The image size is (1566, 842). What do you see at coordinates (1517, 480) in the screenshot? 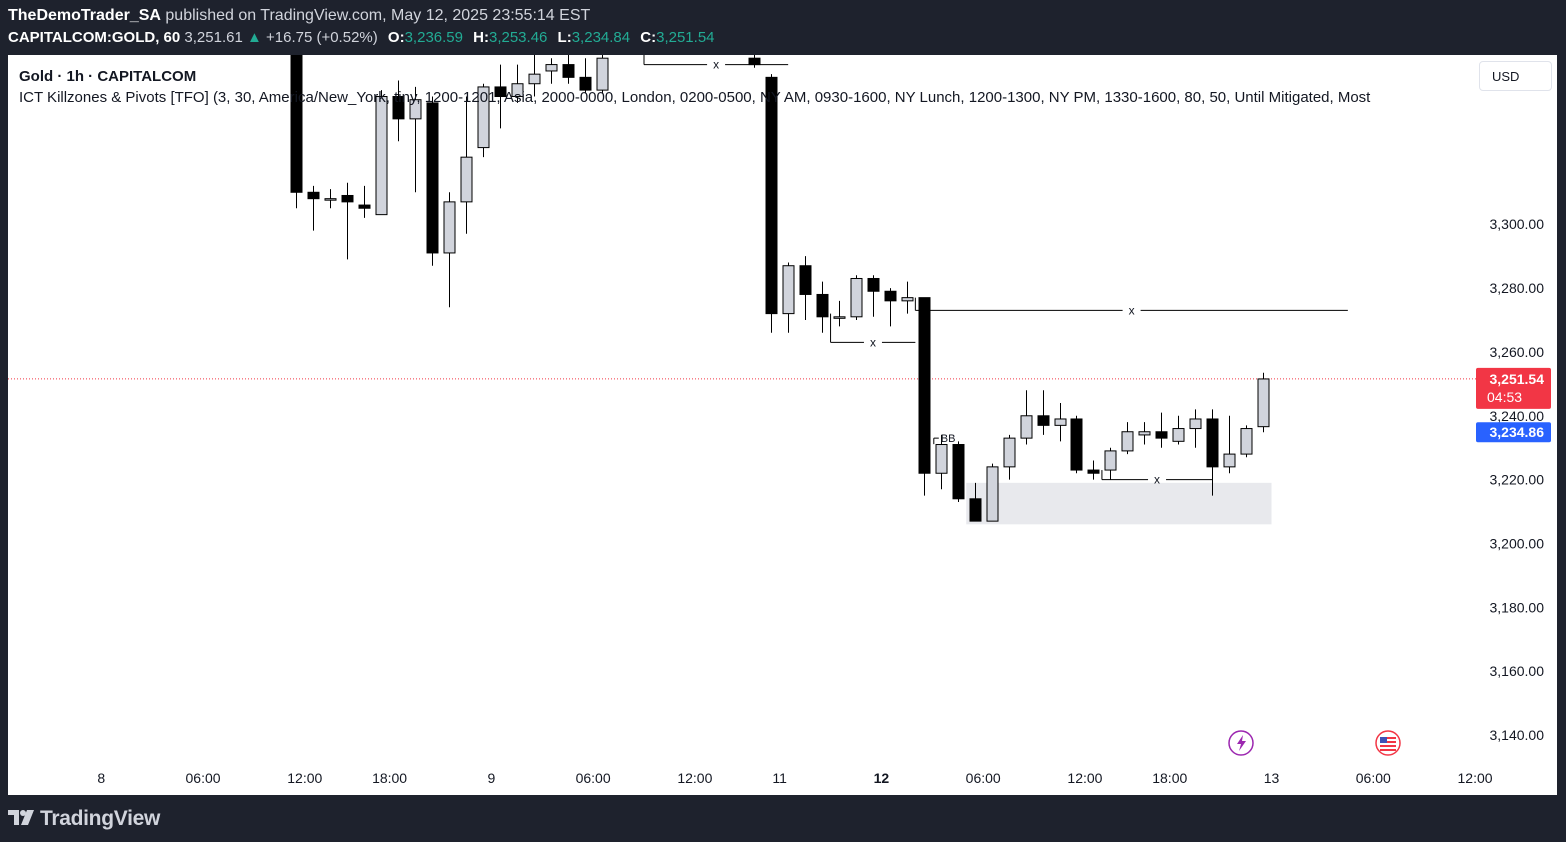
I see `y-axis-tick-label: 3,220.00` at bounding box center [1517, 480].